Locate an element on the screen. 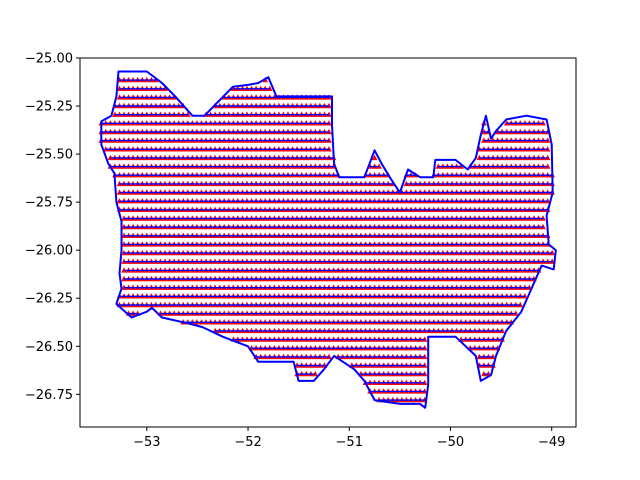 Image resolution: width=640 pixels, height=480 pixels. y-tick-label: −25.50 is located at coordinates (49, 155).